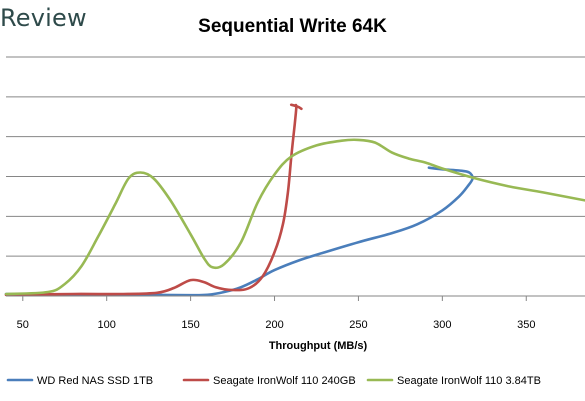 The height and width of the screenshot is (401, 585). Describe the element at coordinates (318, 346) in the screenshot. I see `x-axis-label: Throughput (MB/s)` at that location.